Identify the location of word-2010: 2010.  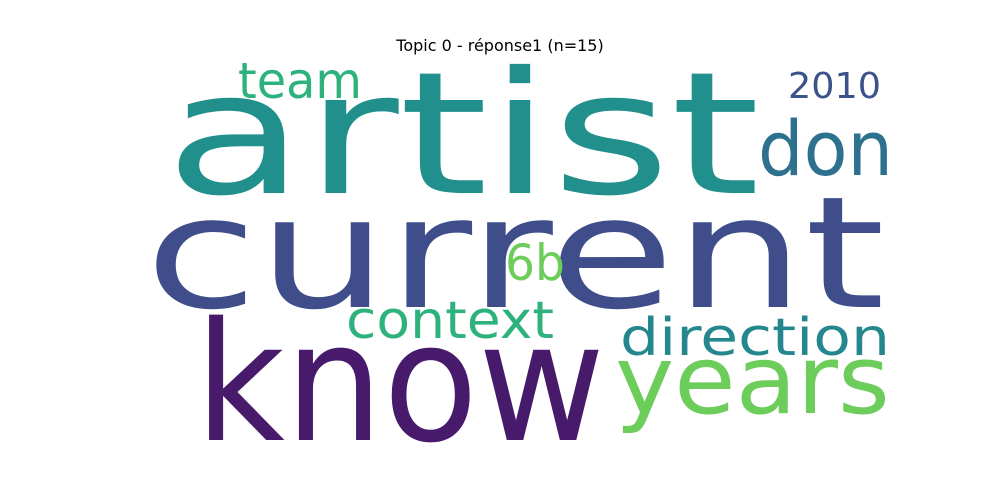
(834, 86).